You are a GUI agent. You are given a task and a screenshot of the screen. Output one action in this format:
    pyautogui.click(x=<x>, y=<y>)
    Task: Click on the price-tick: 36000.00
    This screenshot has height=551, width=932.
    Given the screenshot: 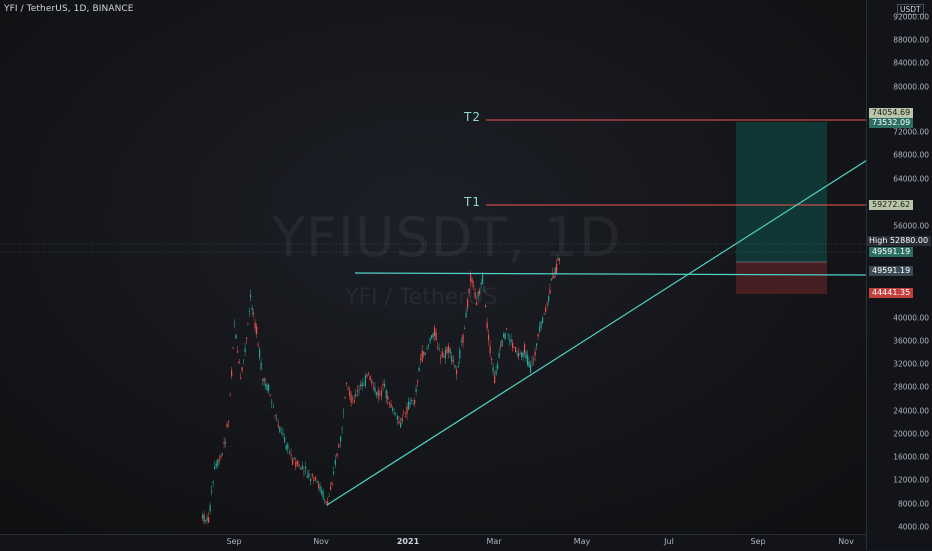 What is the action you would take?
    pyautogui.click(x=911, y=341)
    